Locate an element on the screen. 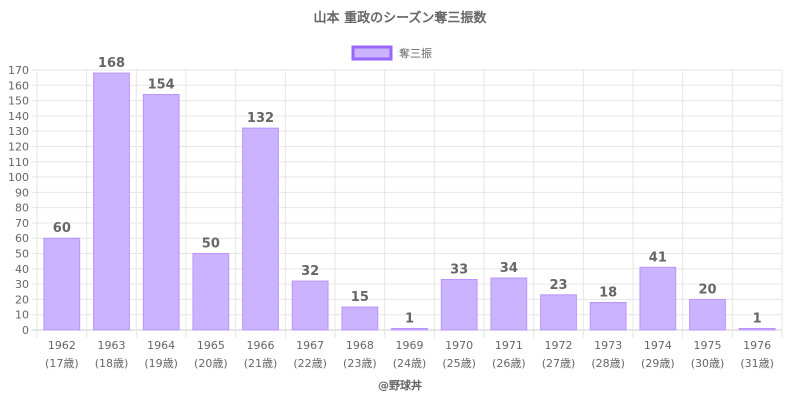 The width and height of the screenshot is (800, 404). data-label: 41 is located at coordinates (658, 257).